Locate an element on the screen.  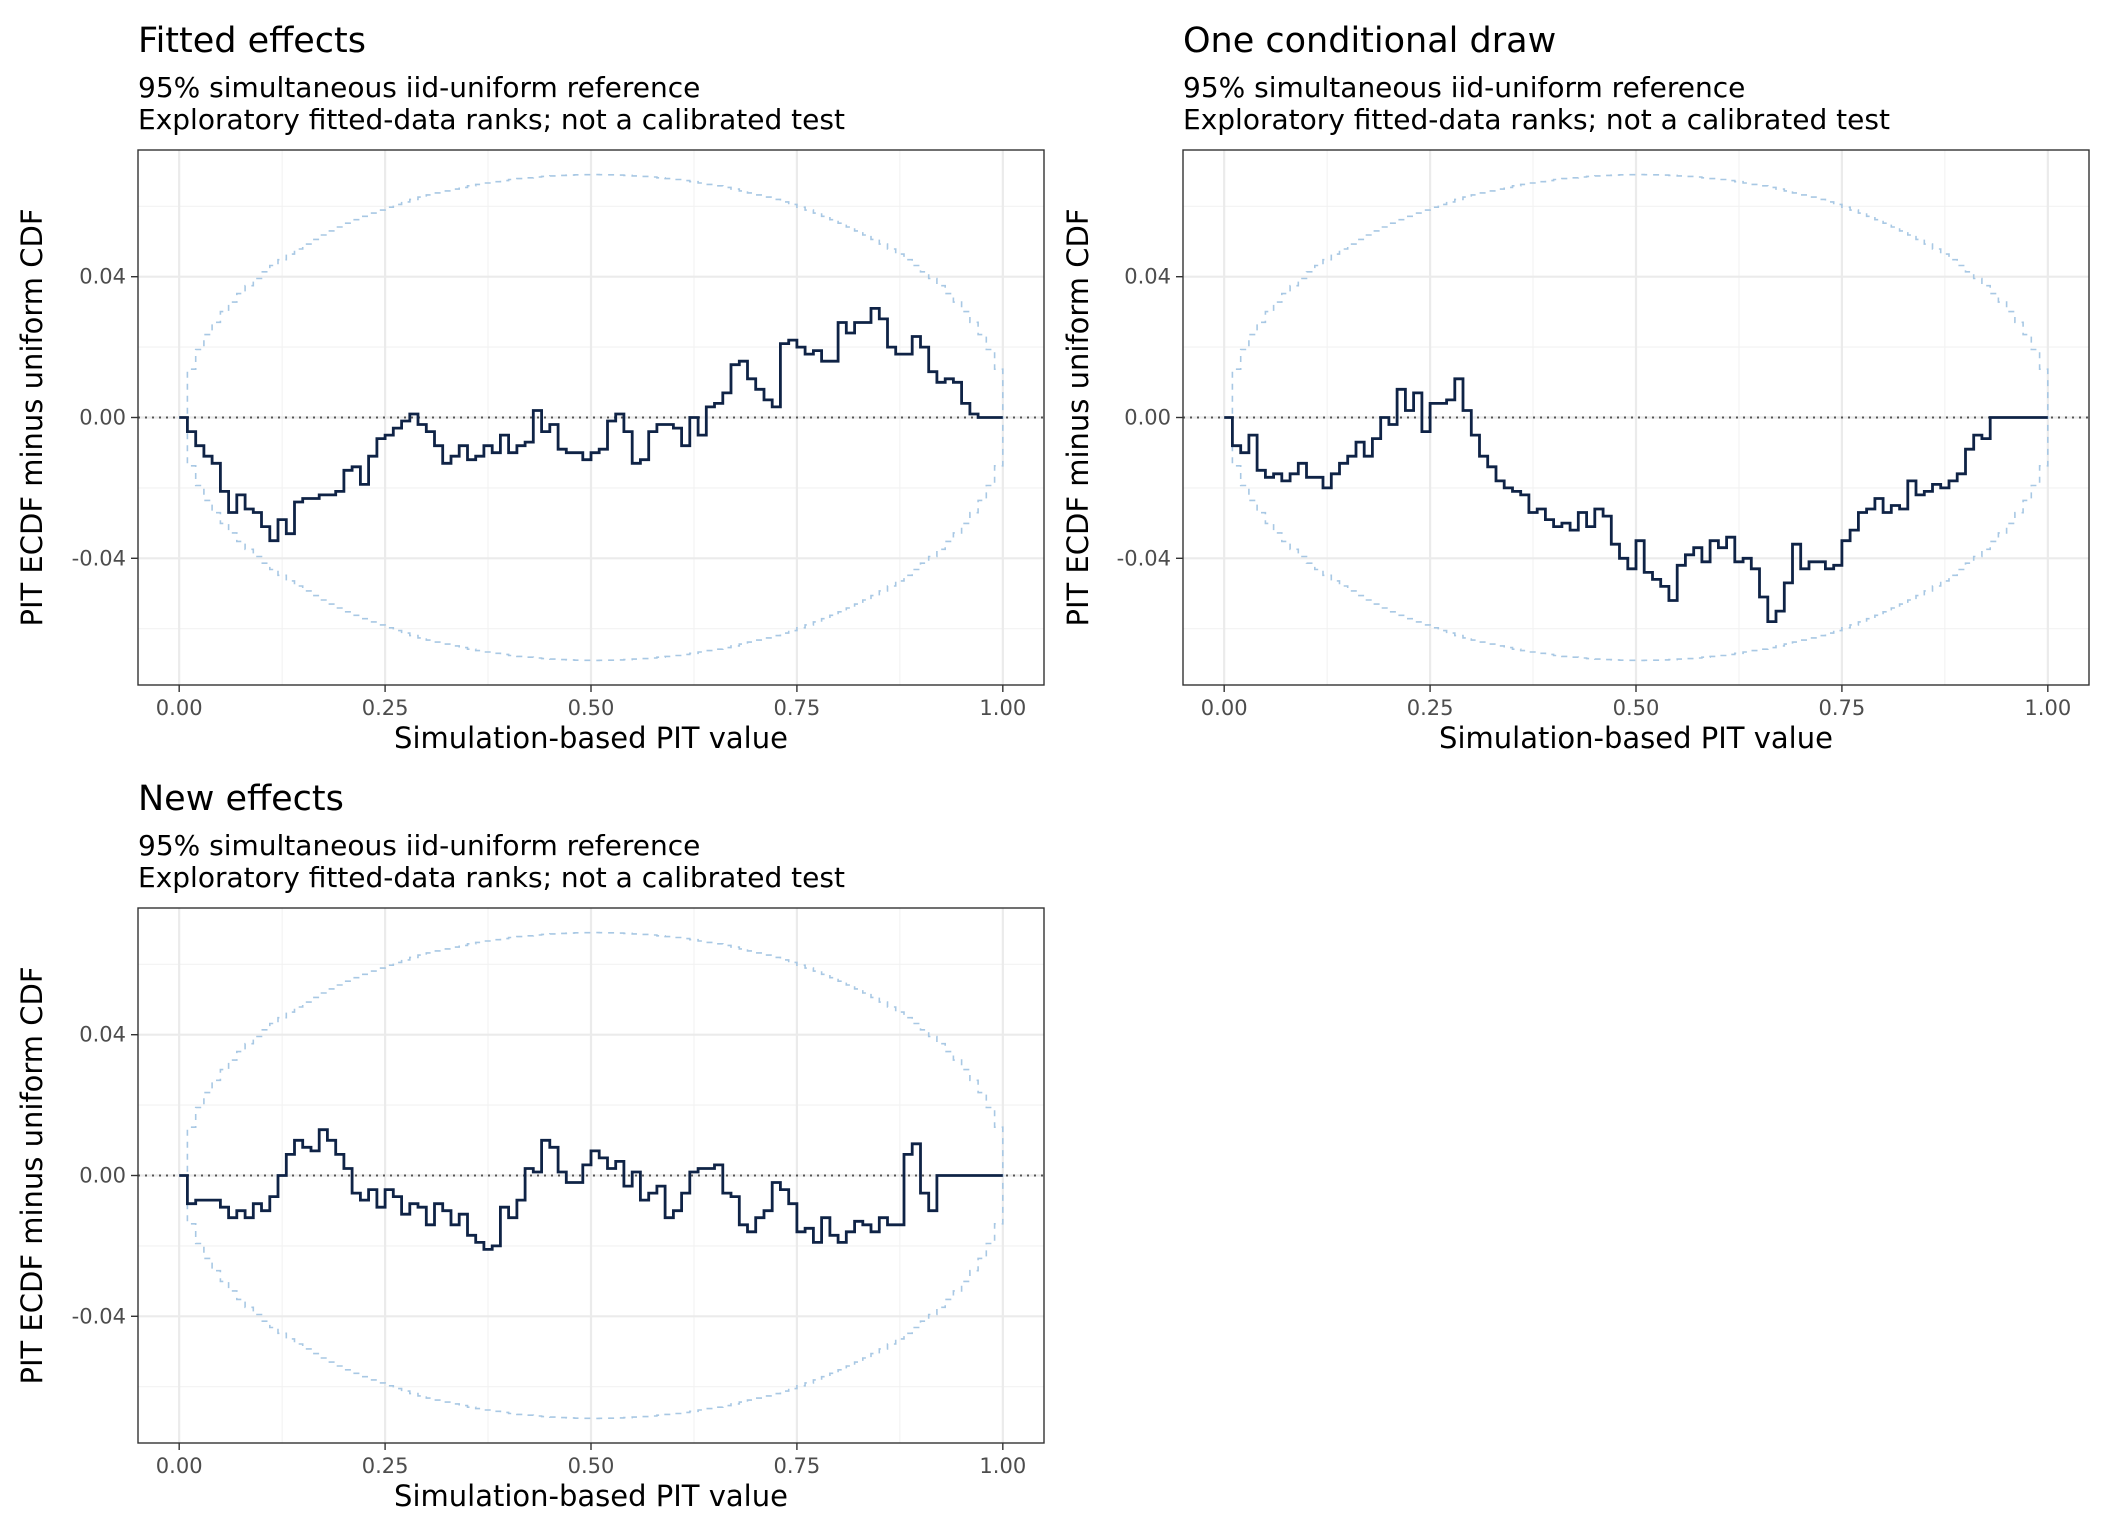
panel-title: New effects is located at coordinates (241, 799).